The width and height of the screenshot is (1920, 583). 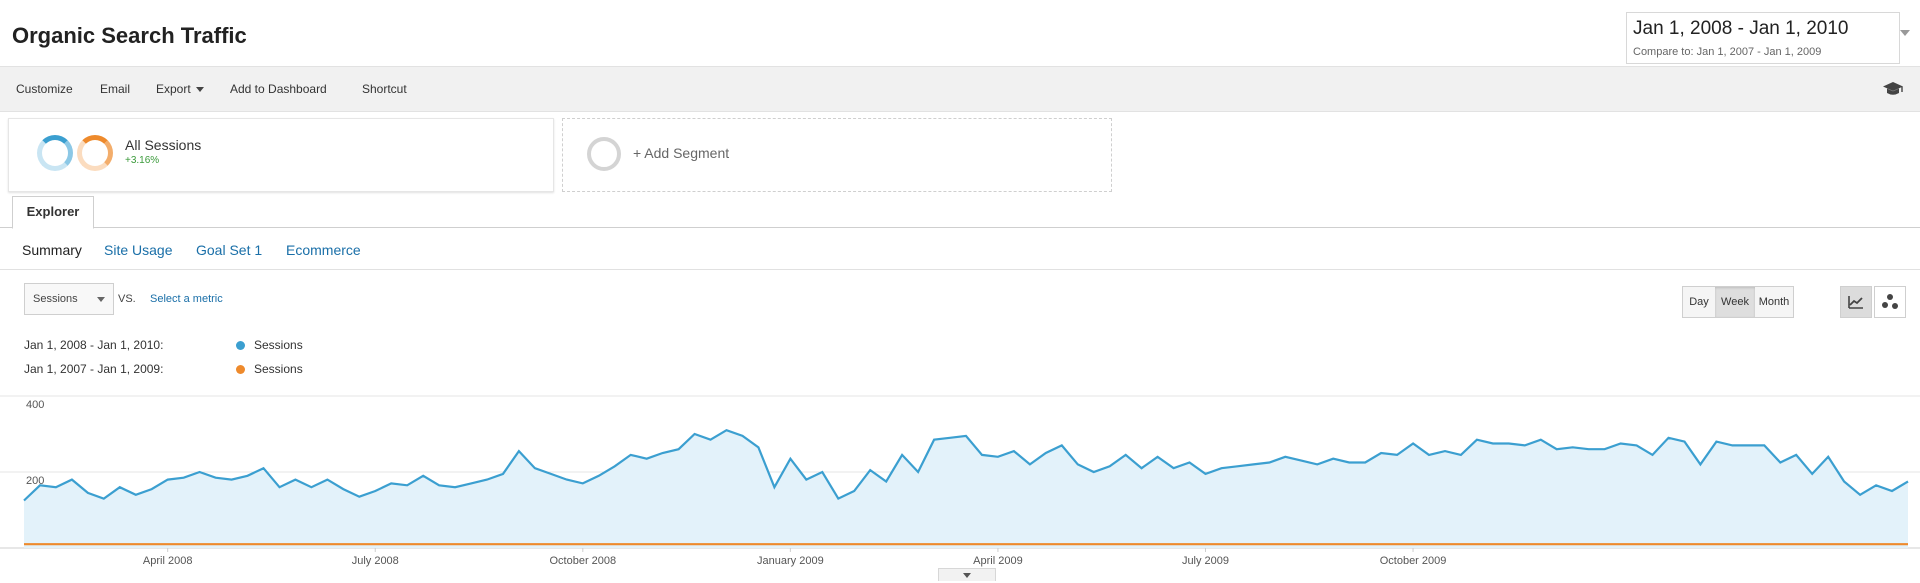 What do you see at coordinates (1413, 561) in the screenshot?
I see `x-tick-label: October 2009` at bounding box center [1413, 561].